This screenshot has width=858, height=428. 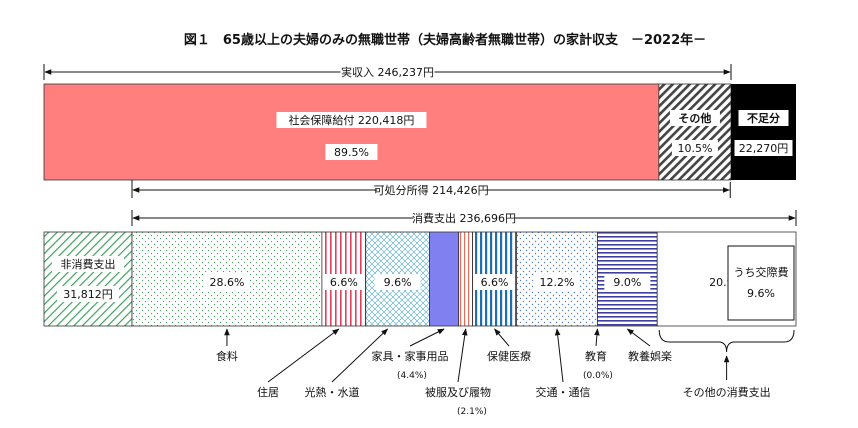 I want to click on other-consumption-brace, so click(x=726, y=341).